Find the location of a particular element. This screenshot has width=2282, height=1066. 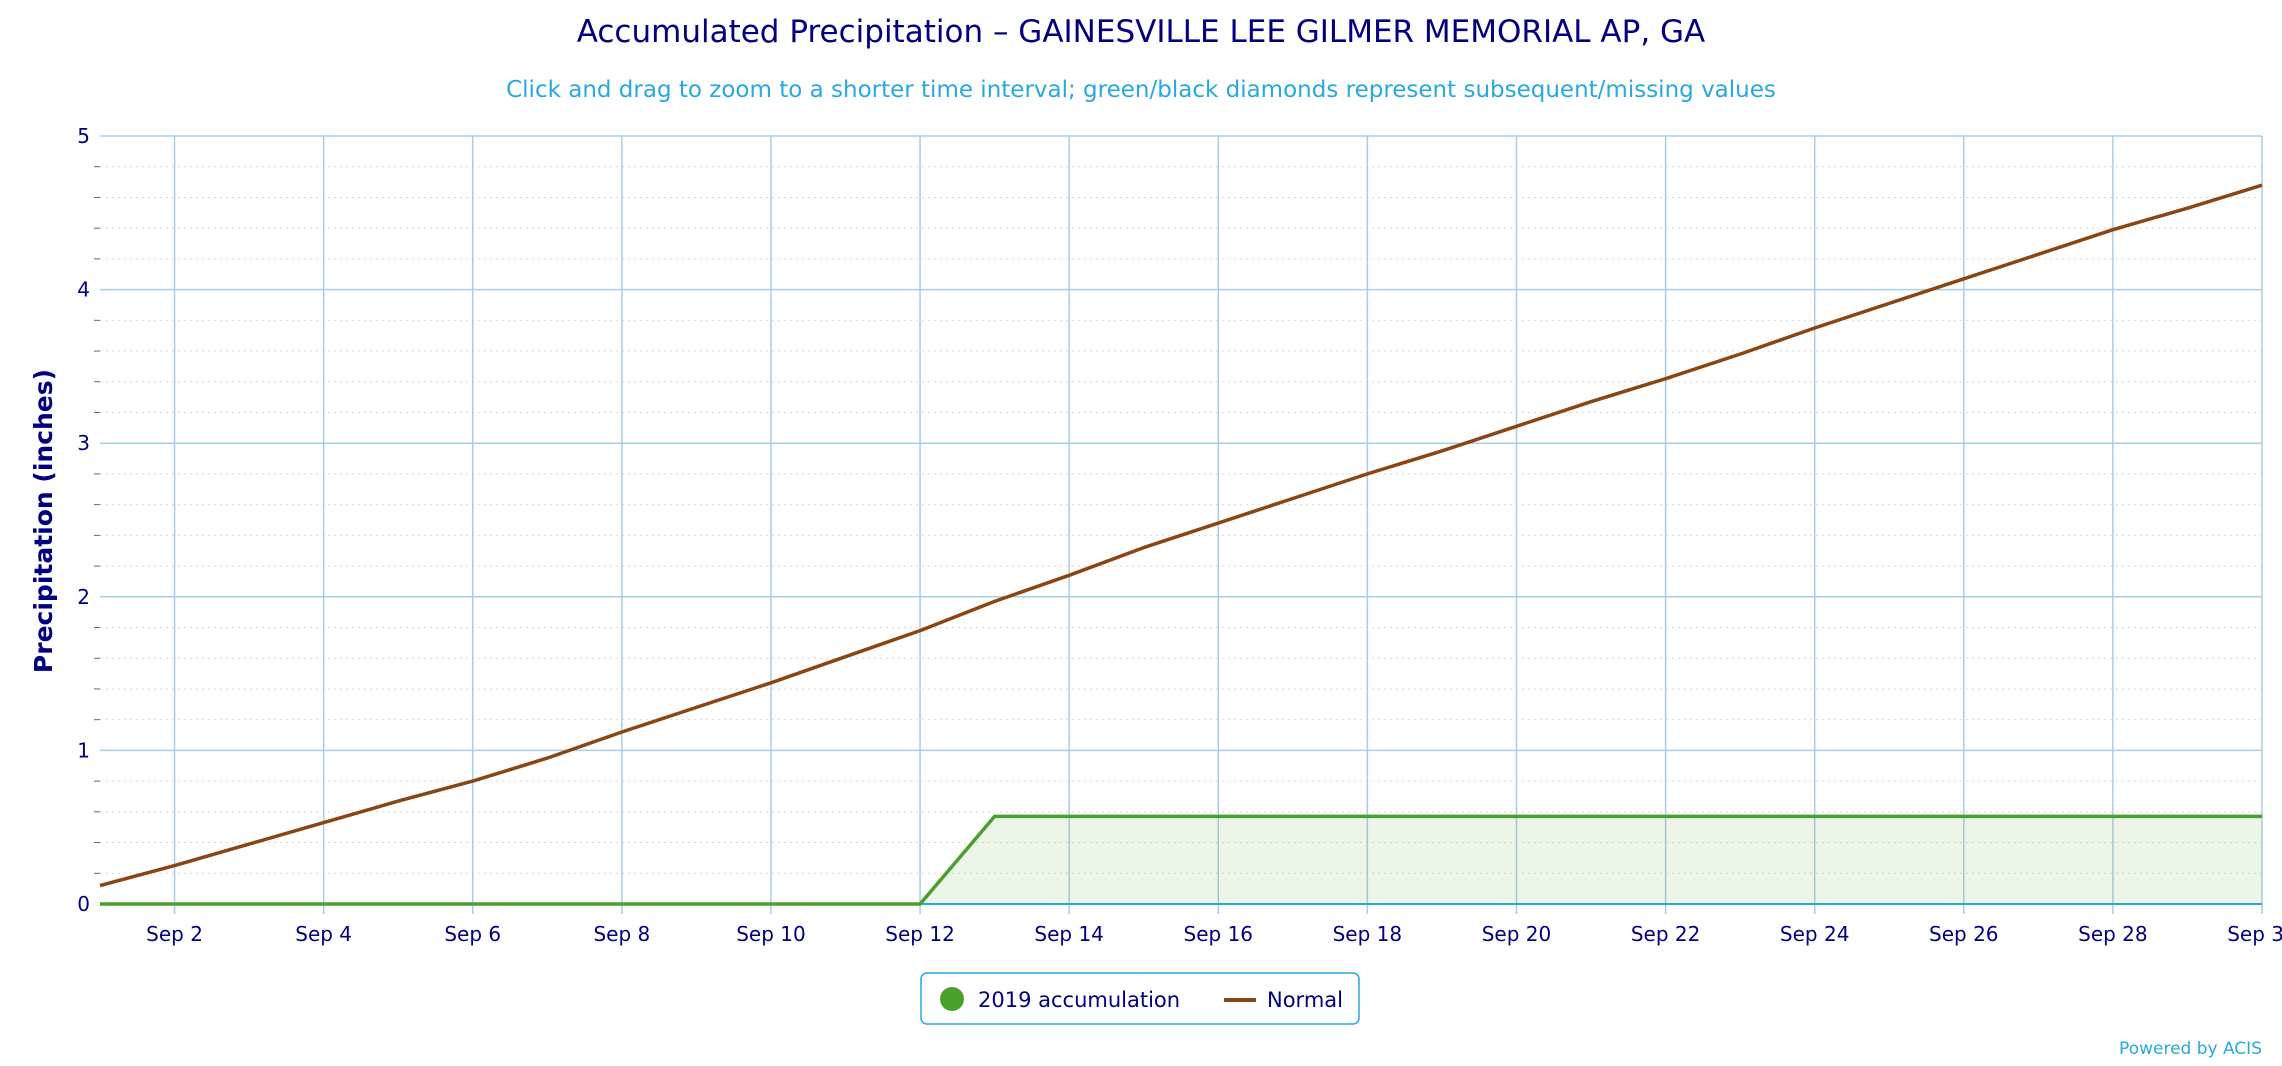

legend-marker-green-circle-icon is located at coordinates (952, 999).